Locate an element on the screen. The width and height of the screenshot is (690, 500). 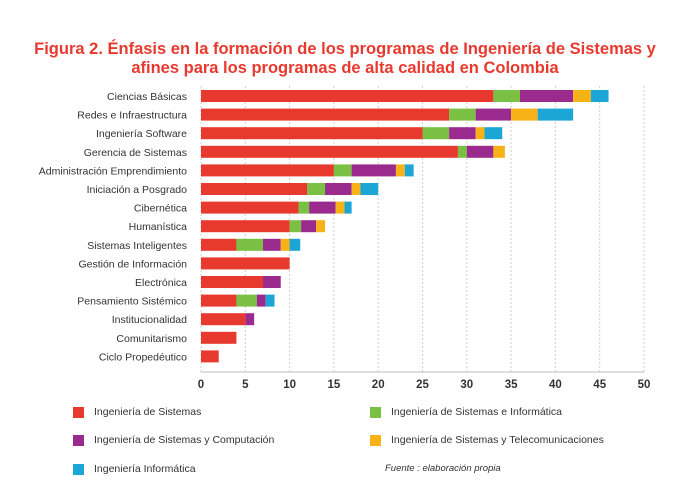
category-label: Electrónica is located at coordinates (161, 283).